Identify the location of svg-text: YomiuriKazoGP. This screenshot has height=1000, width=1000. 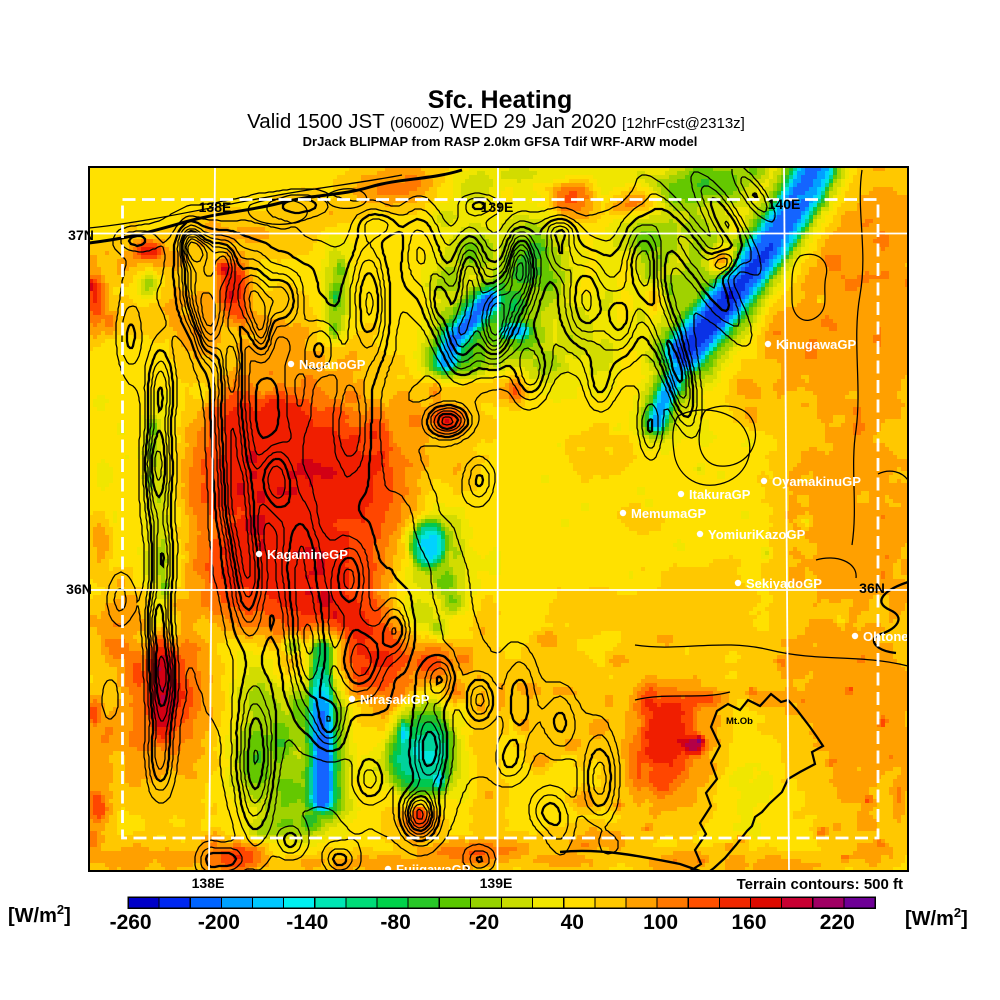
(757, 534).